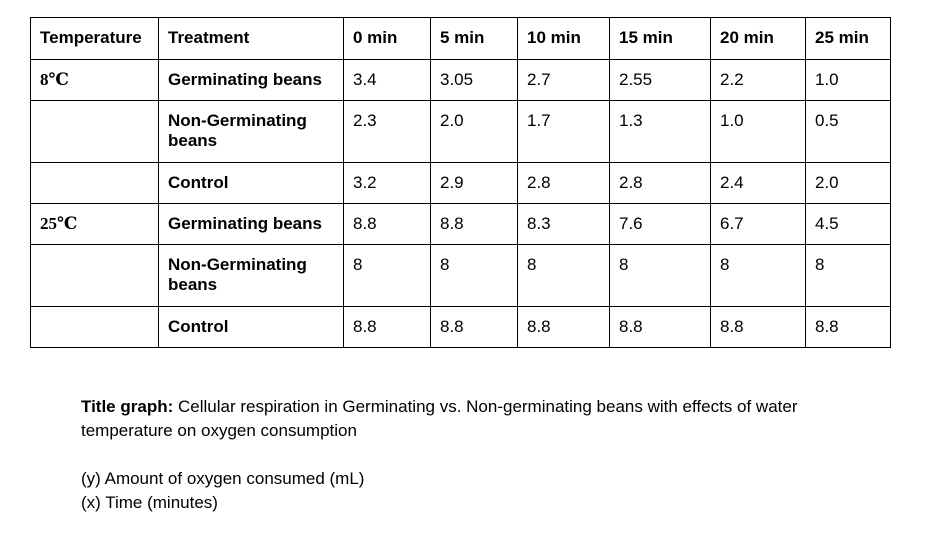  What do you see at coordinates (127, 406) in the screenshot?
I see `graph-title-label: Title graph:` at bounding box center [127, 406].